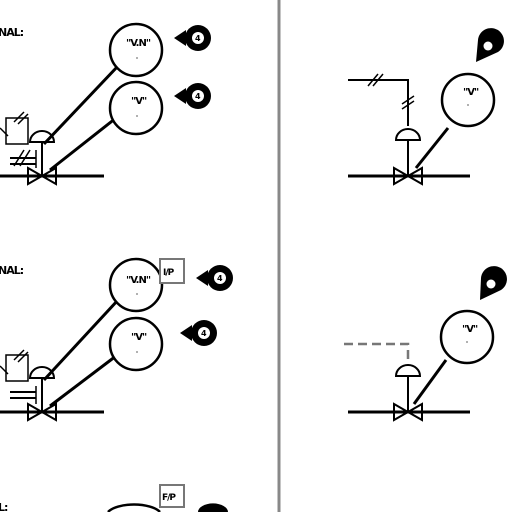 This screenshot has height=512, width=512. Describe the element at coordinates (425, 344) in the screenshot. I see `right-row2: "V"` at that location.